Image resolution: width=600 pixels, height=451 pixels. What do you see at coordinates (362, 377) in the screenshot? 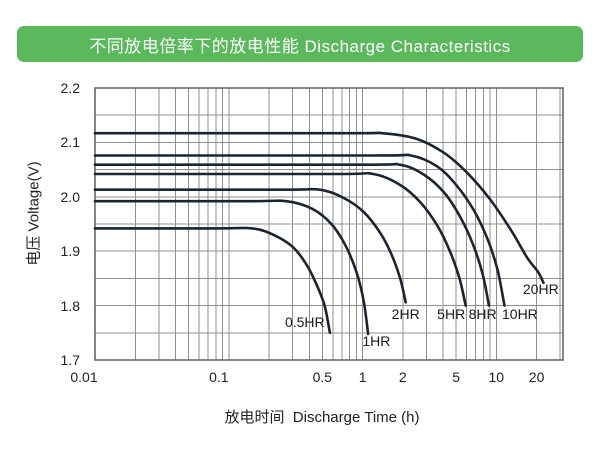
I see `x-tick-label: 1` at bounding box center [362, 377].